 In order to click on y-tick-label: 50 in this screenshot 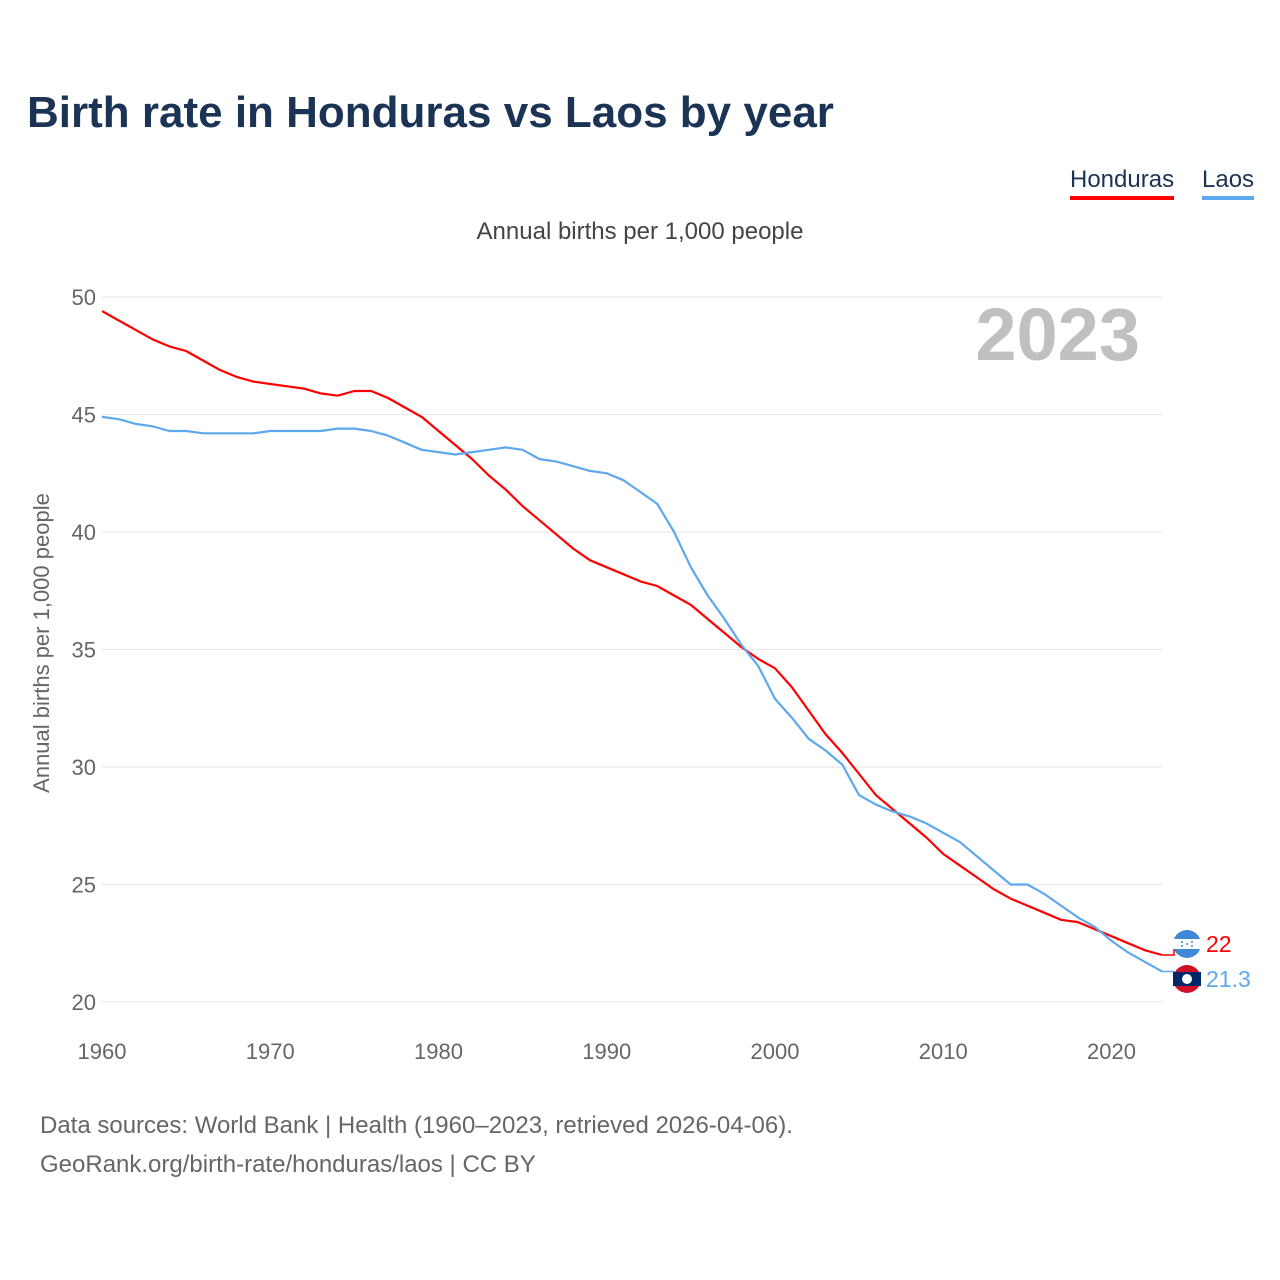, I will do `click(84, 297)`.